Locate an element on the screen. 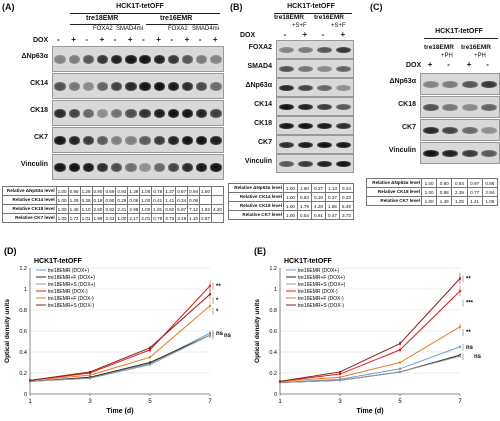  legend-entry: tre18EMR+F (DOX+) is located at coordinates (71, 278).